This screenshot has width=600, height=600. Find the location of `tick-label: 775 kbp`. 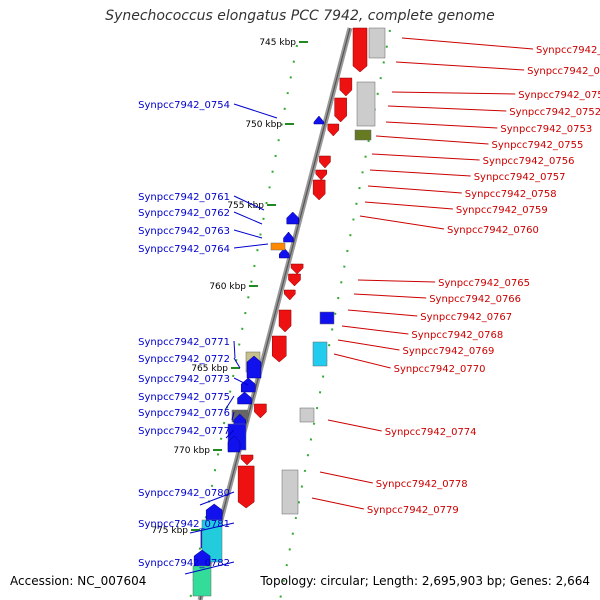

tick-label: 775 kbp is located at coordinates (169, 531).